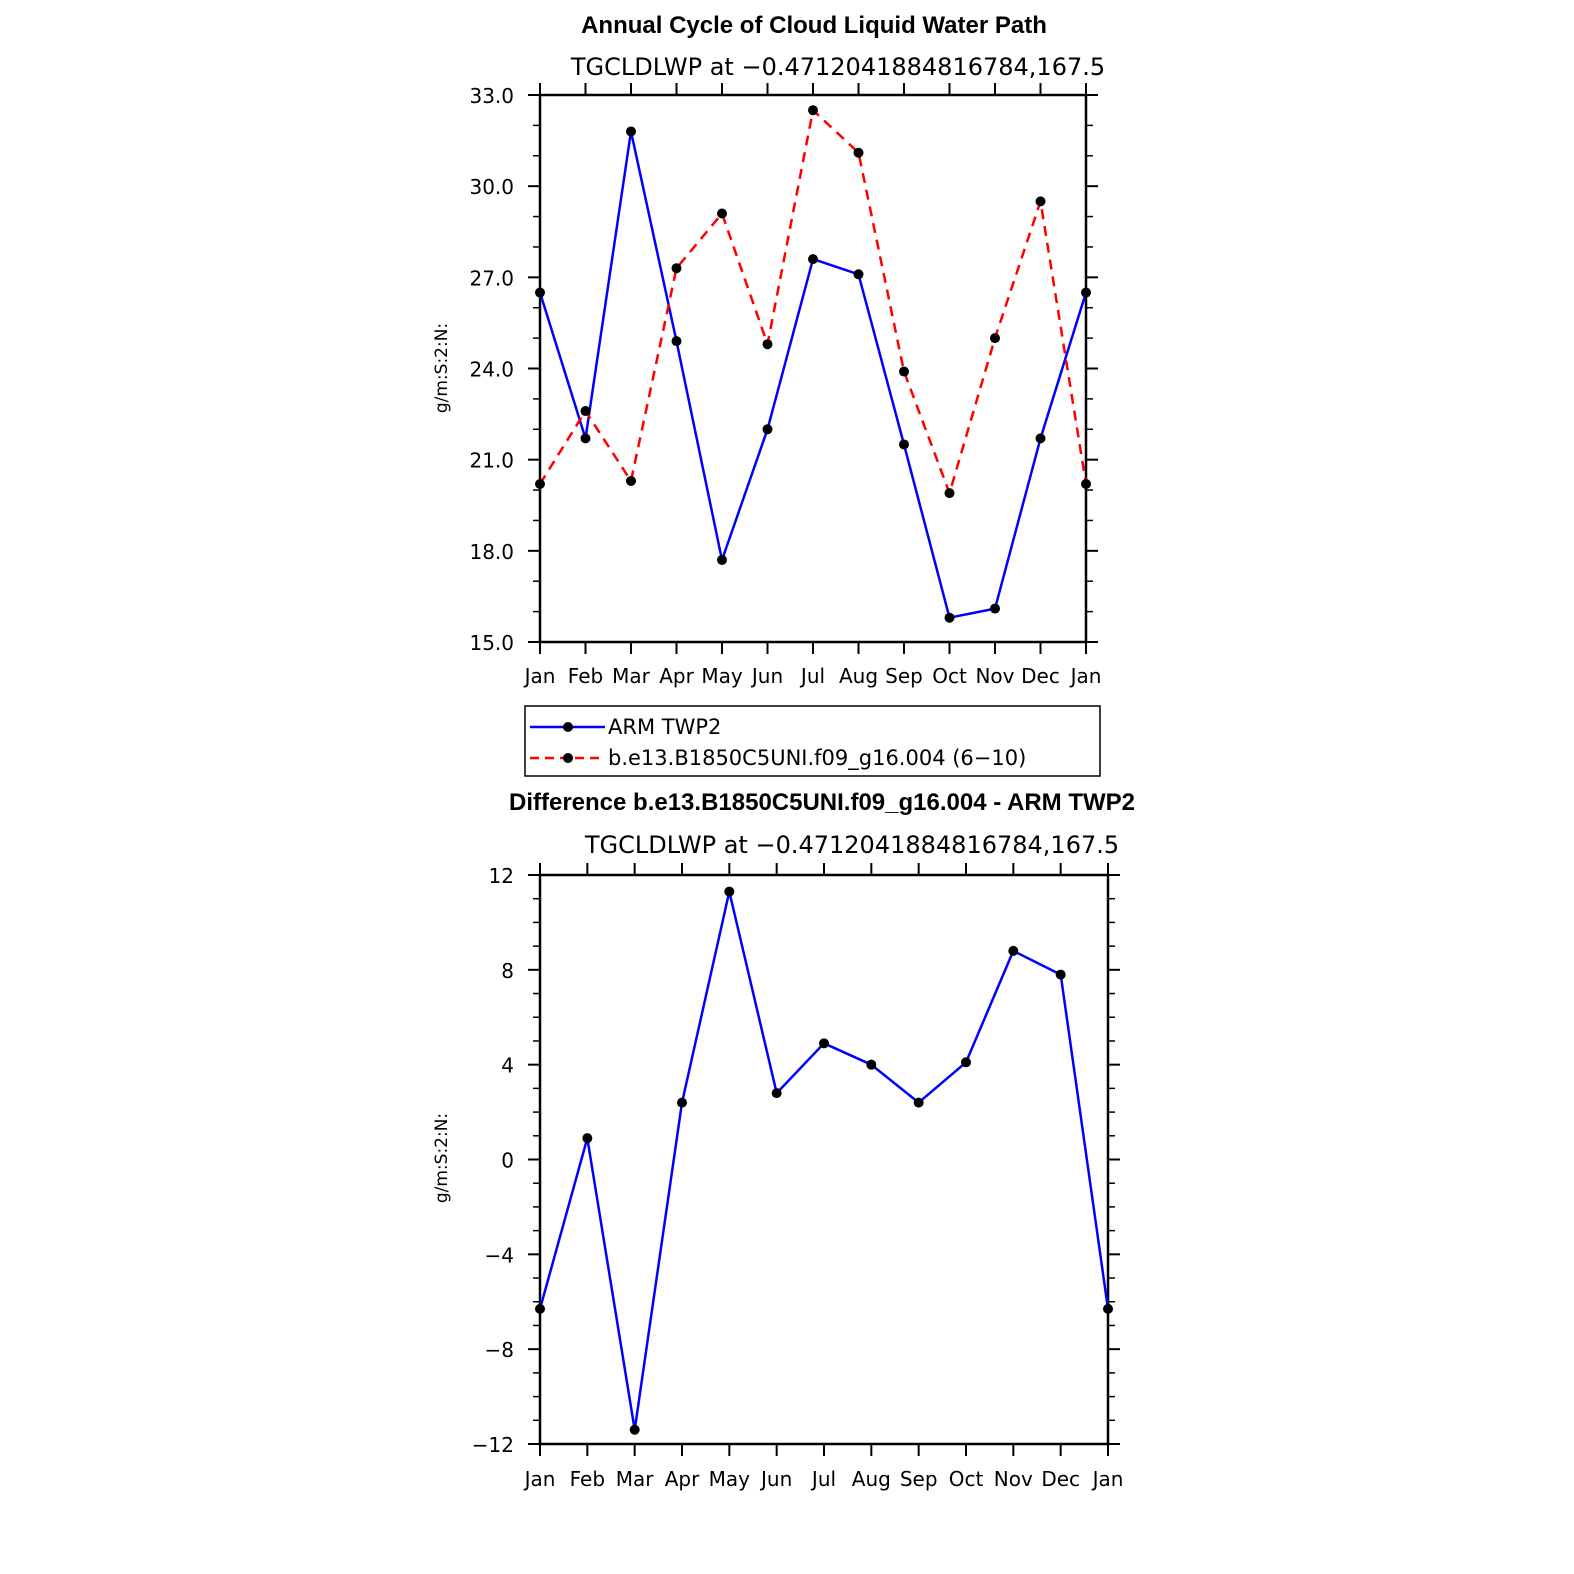 This screenshot has height=1574, width=1574. I want to click on chart-title: Annual Cycle of Cloud Liquid Water Path, so click(814, 25).